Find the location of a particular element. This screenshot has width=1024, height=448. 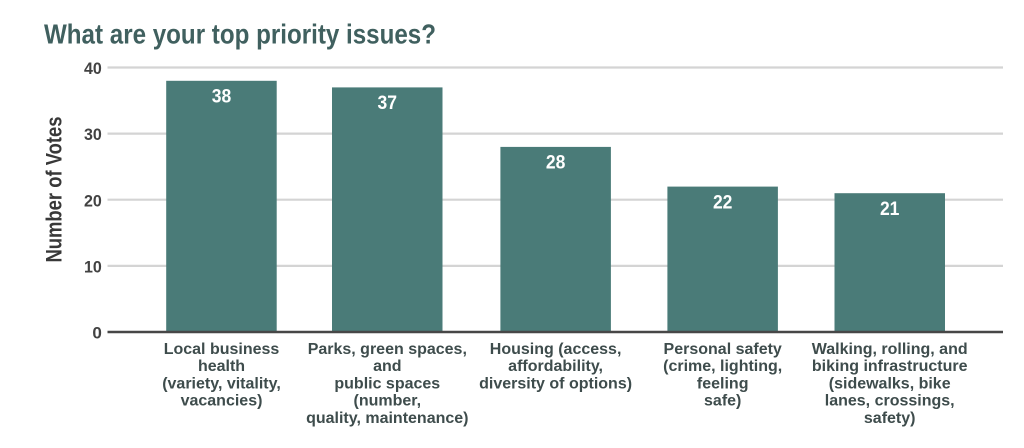

svg-text: safe) is located at coordinates (722, 401).